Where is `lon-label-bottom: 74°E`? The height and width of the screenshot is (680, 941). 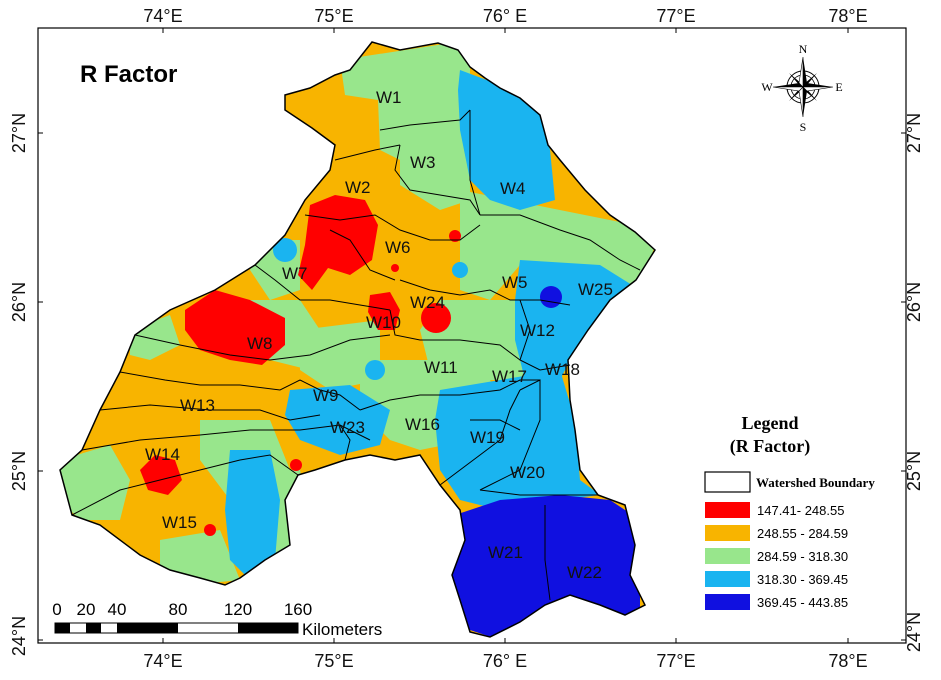
lon-label-bottom: 74°E is located at coordinates (162, 661).